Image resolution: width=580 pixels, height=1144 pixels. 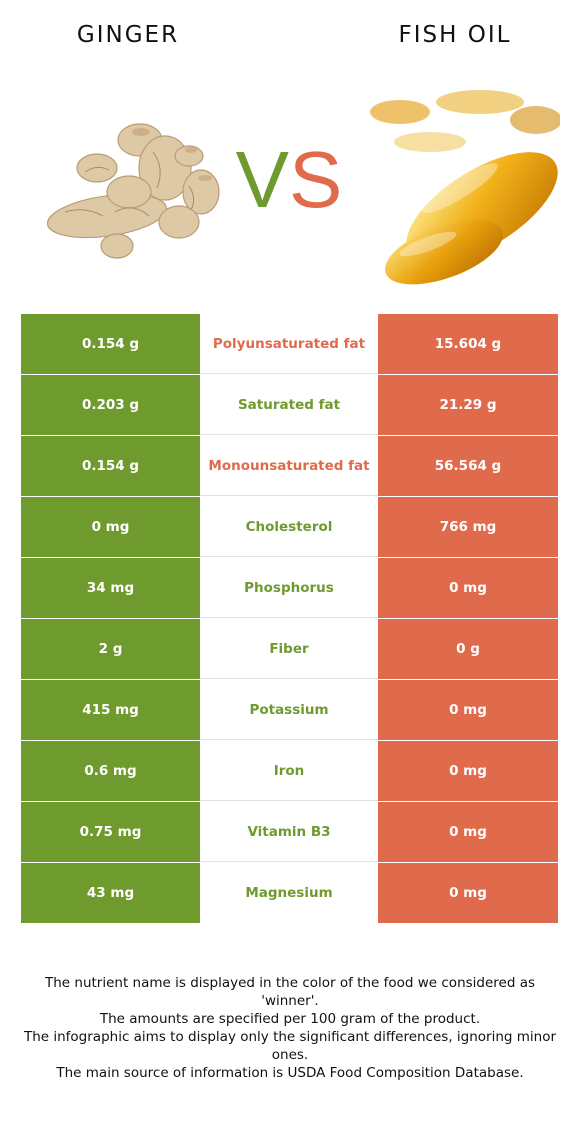 I want to click on table-row: 0.203 g Saturated fat 21.29 g, so click(x=289, y=405).